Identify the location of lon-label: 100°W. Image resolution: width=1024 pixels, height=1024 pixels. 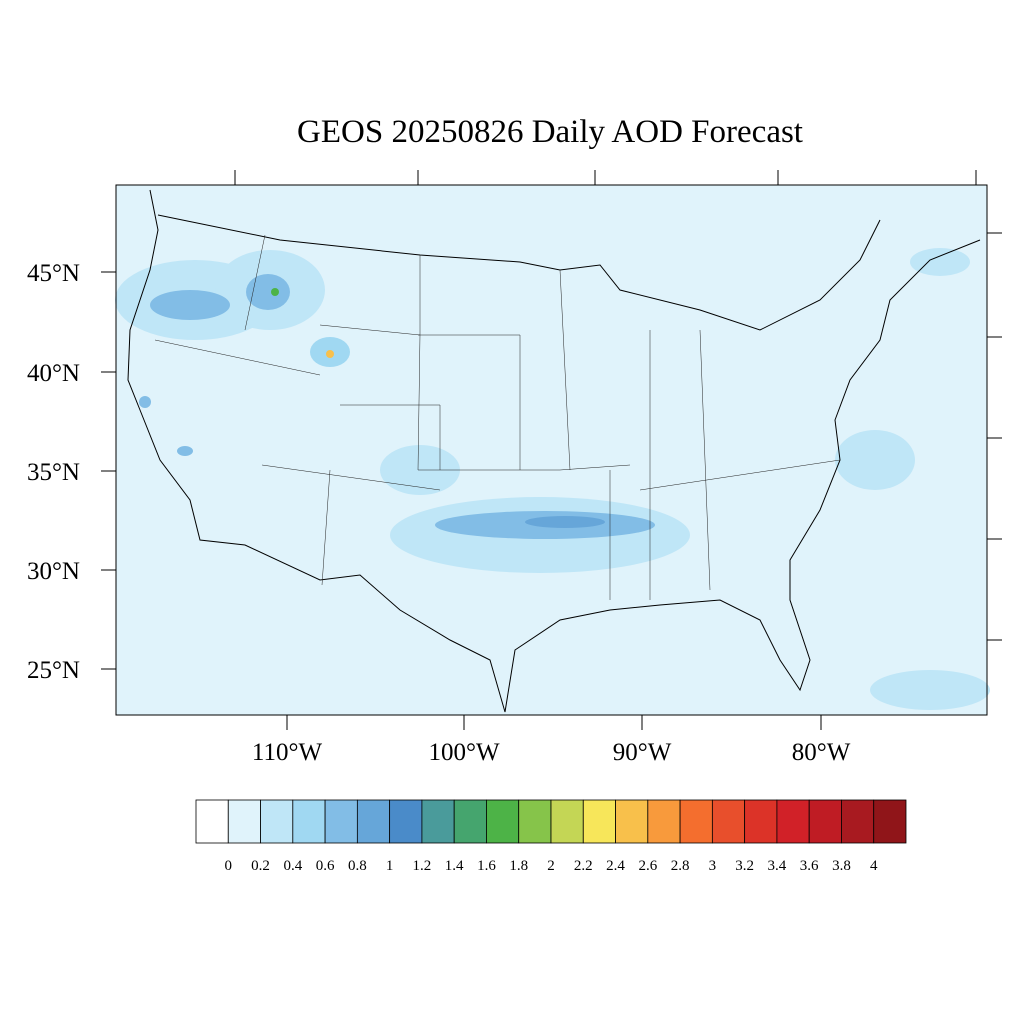
(463, 752).